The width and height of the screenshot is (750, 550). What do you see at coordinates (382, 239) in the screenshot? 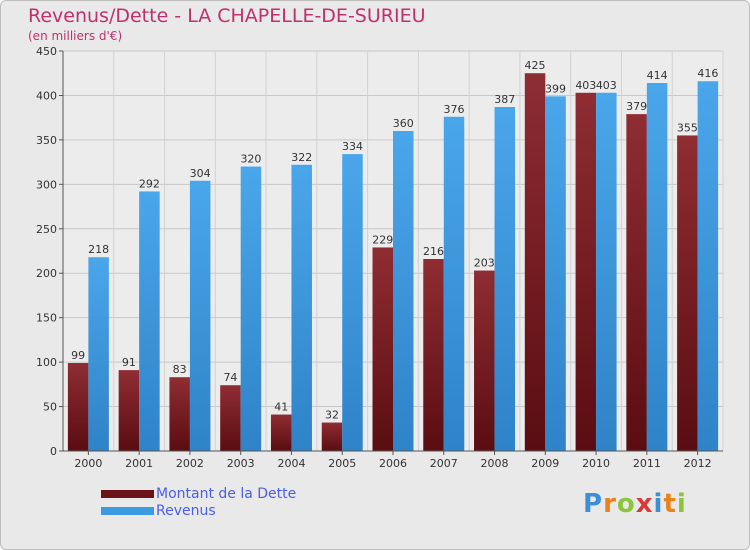
I see `data-label-dette: 229` at bounding box center [382, 239].